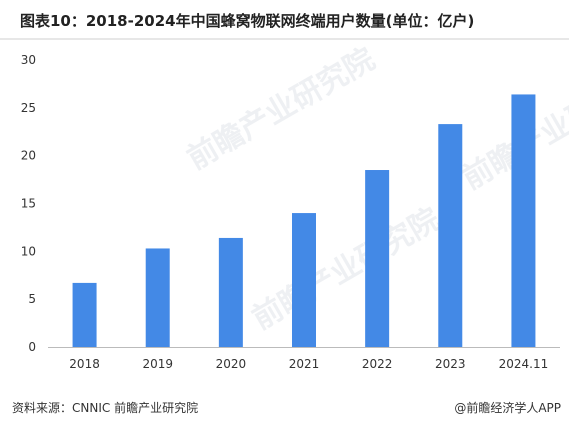 The image size is (569, 427). Describe the element at coordinates (450, 235) in the screenshot. I see `bar-2023` at that location.